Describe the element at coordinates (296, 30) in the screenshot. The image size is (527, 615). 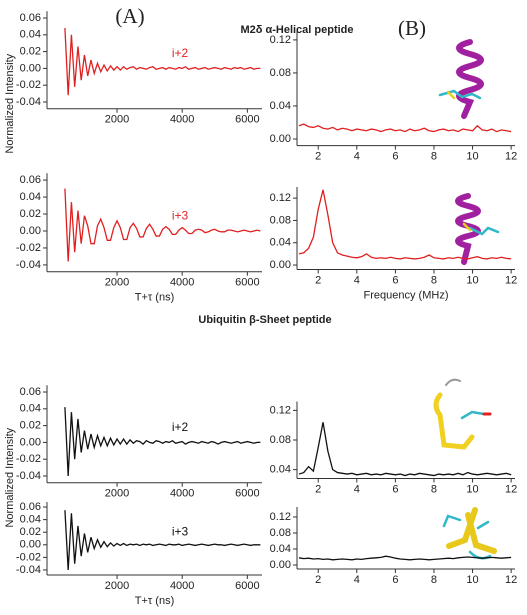
I see `section-title: M2δ α-Helical peptide` at that location.